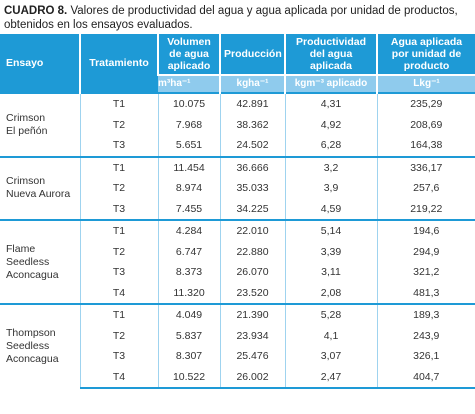 This screenshot has width=475, height=414. I want to click on table-cell: 4,31, so click(330, 103).